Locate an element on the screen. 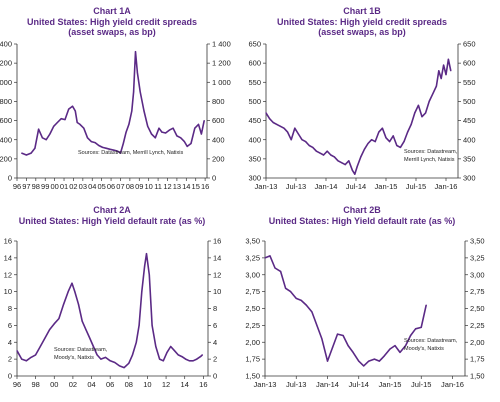 This screenshot has width=500, height=402. y-tick-label-left: 2,00 is located at coordinates (252, 342).